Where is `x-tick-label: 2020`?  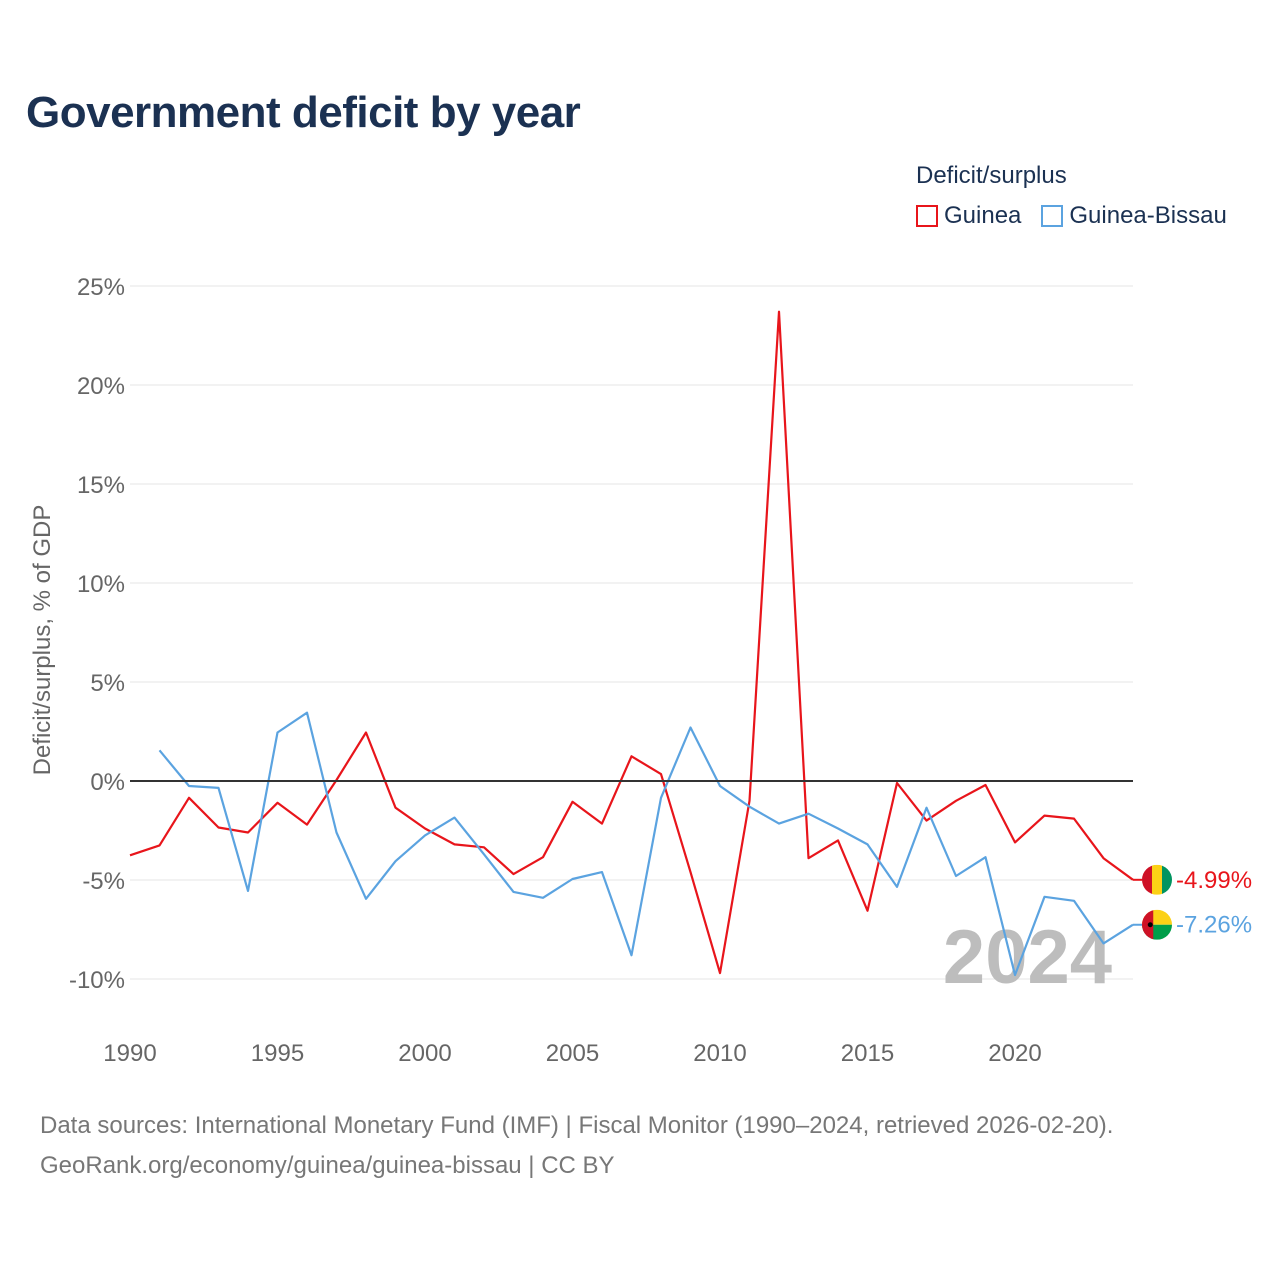 x-tick-label: 2020 is located at coordinates (1014, 1053).